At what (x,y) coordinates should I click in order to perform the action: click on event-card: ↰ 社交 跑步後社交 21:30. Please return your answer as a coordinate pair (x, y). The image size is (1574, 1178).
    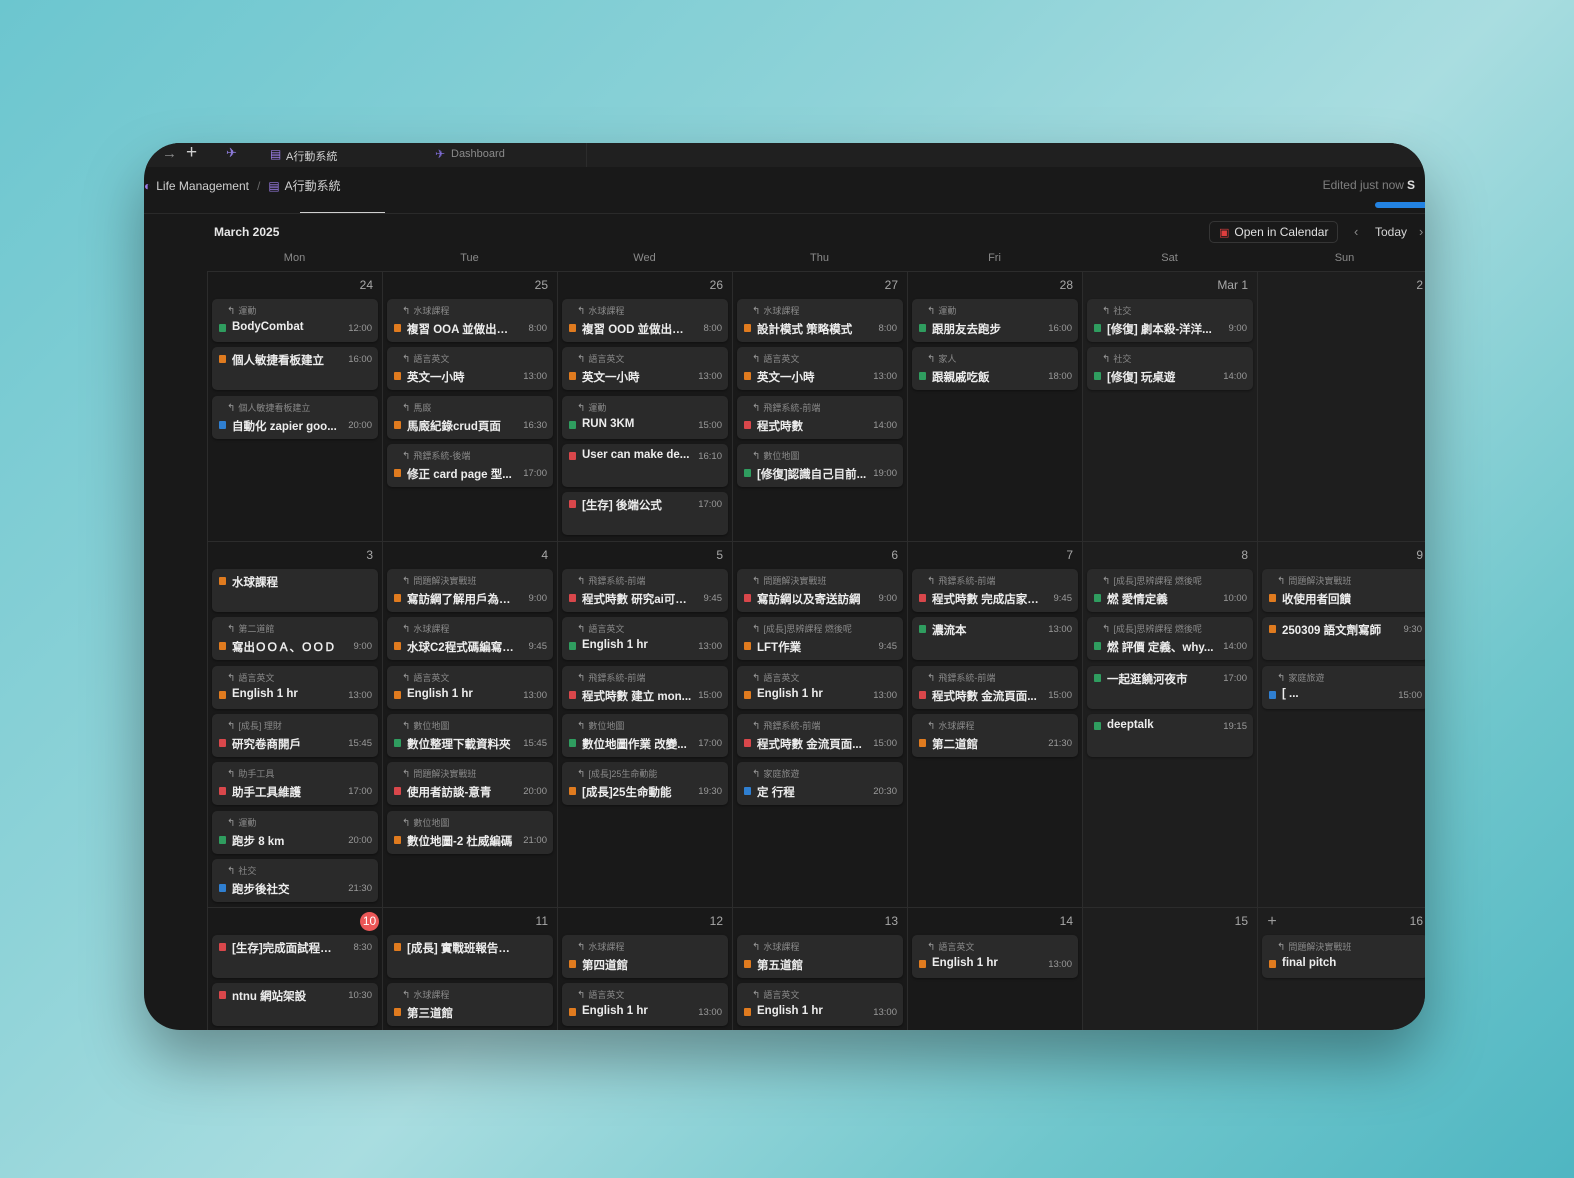
    Looking at the image, I should click on (295, 880).